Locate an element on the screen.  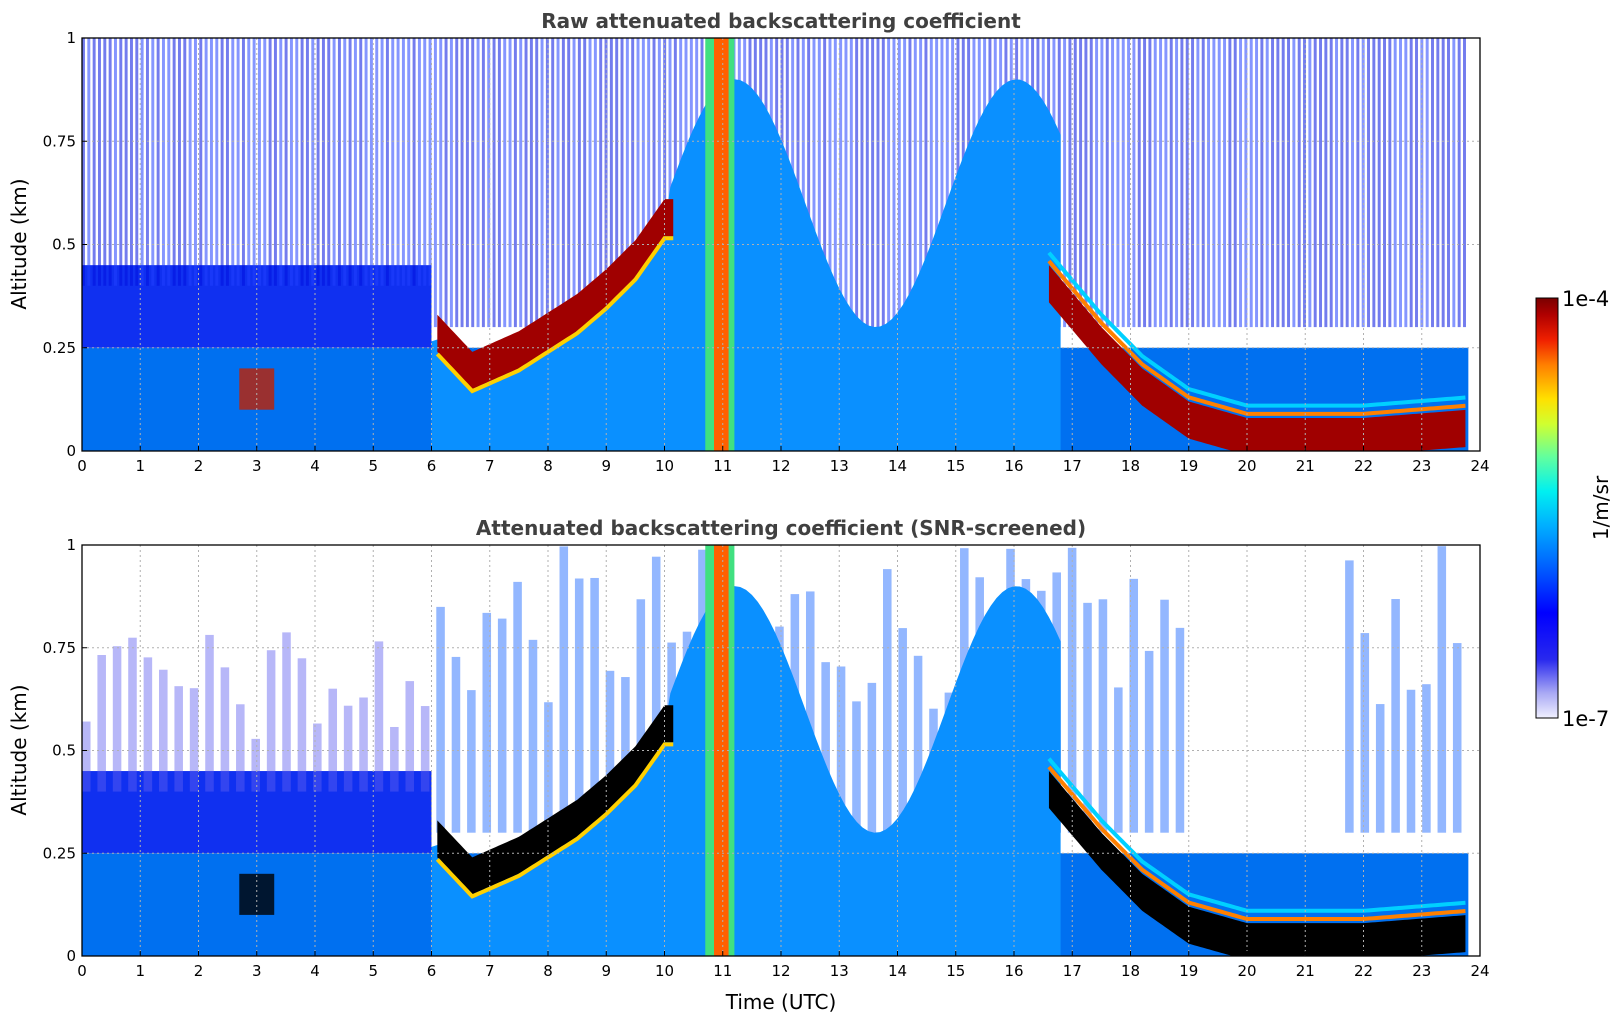
fog-base-layer is located at coordinates (257, 894).